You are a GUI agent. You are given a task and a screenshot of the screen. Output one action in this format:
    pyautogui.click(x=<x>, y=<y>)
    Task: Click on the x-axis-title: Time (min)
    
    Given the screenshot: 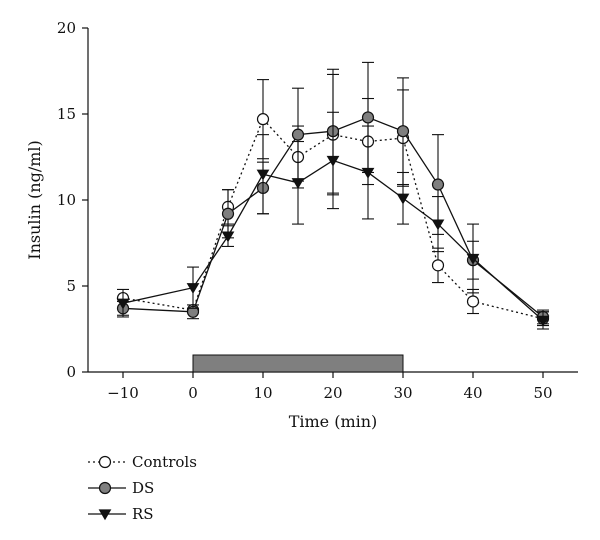 What is the action you would take?
    pyautogui.click(x=333, y=421)
    